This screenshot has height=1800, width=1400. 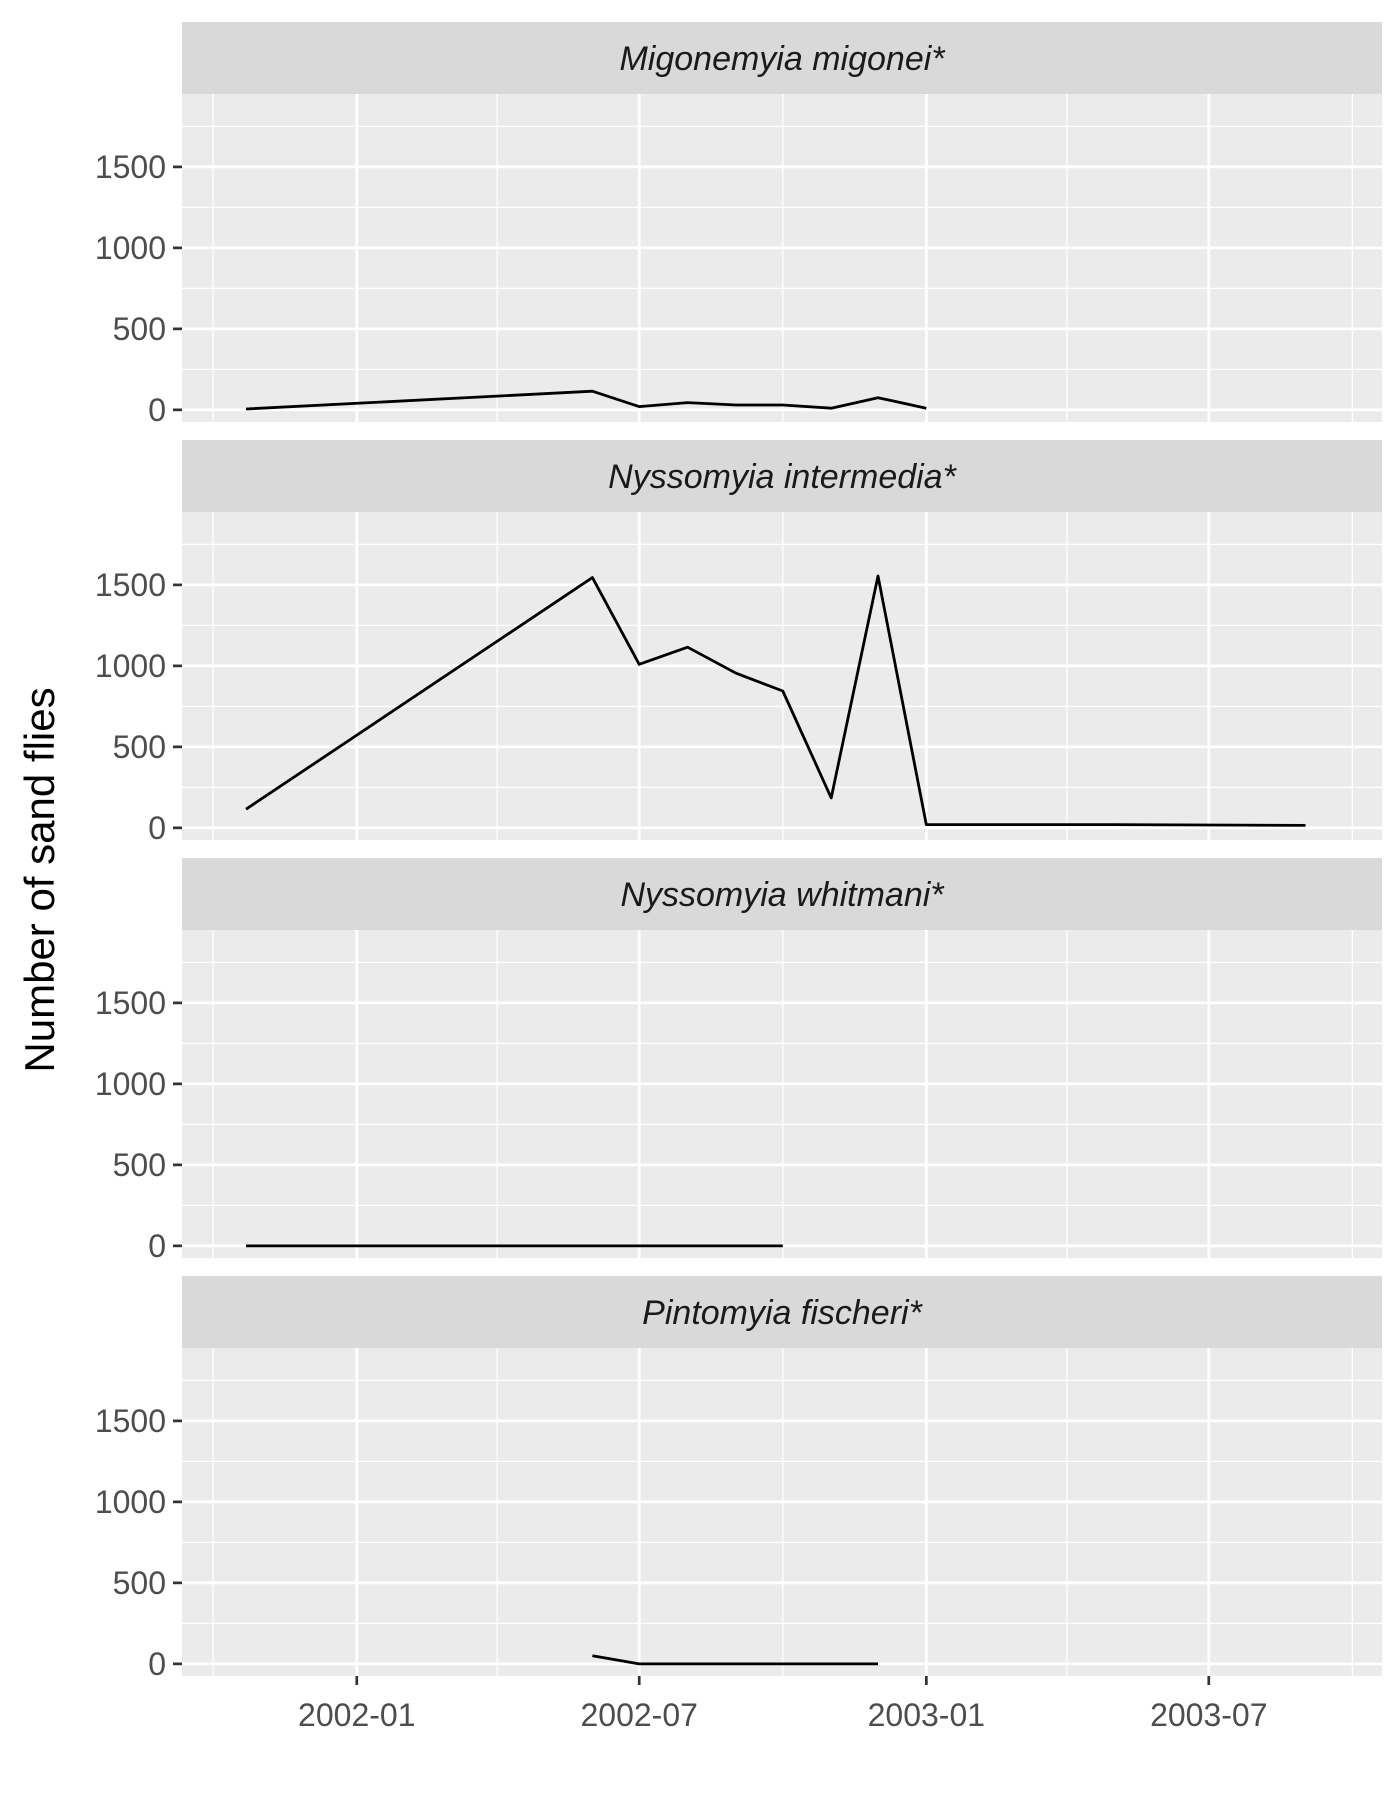 I want to click on y-axis-title: Number of sand flies, so click(x=39, y=879).